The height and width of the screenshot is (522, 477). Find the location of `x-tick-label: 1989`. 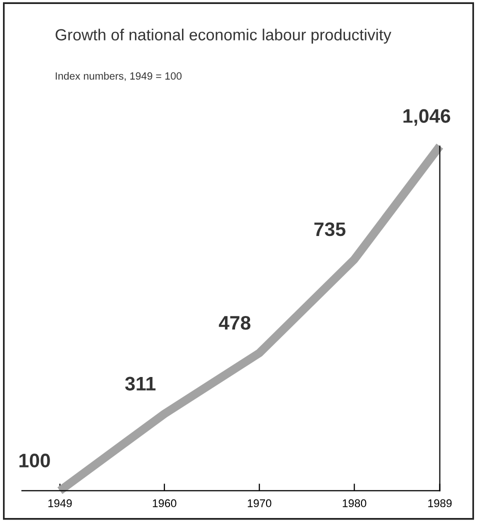

x-tick-label: 1989 is located at coordinates (440, 503).